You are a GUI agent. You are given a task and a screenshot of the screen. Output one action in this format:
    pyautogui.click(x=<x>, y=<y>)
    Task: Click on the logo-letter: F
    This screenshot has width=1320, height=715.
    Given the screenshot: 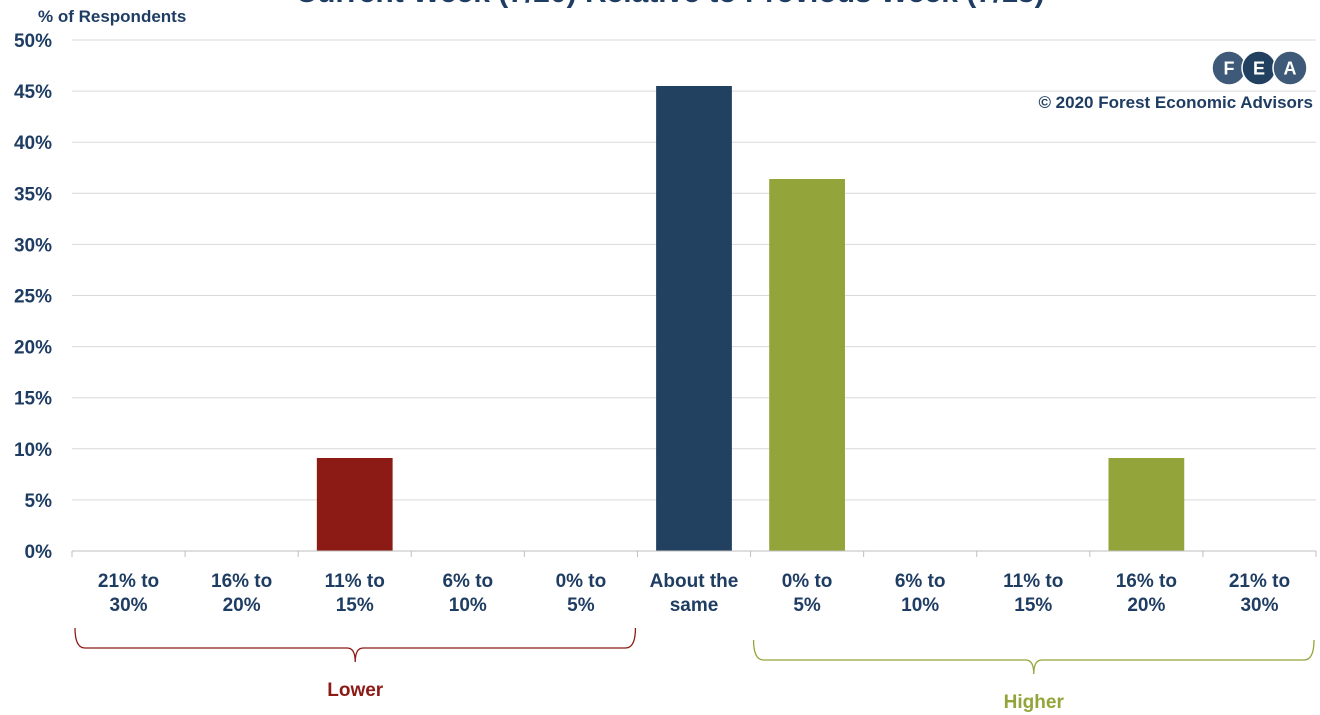 What is the action you would take?
    pyautogui.click(x=1229, y=69)
    